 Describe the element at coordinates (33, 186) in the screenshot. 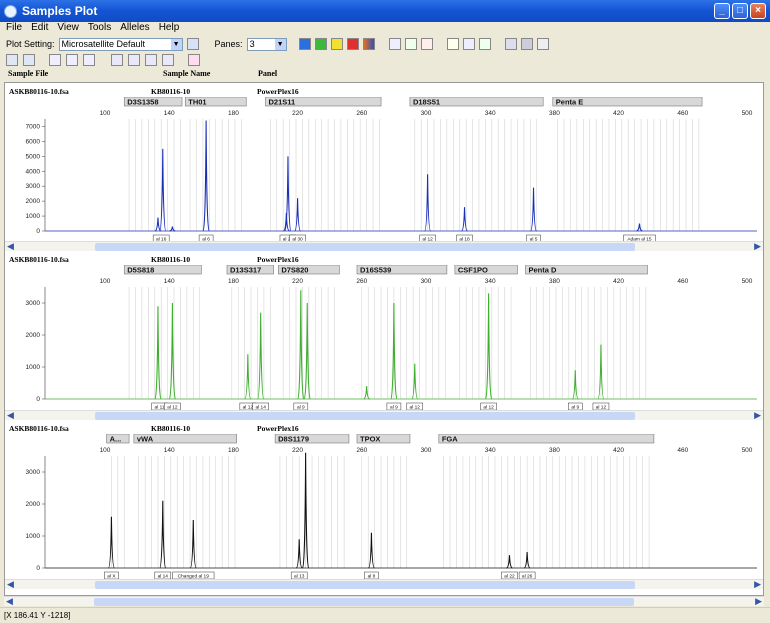

I see `y-tick-label: 3000` at that location.